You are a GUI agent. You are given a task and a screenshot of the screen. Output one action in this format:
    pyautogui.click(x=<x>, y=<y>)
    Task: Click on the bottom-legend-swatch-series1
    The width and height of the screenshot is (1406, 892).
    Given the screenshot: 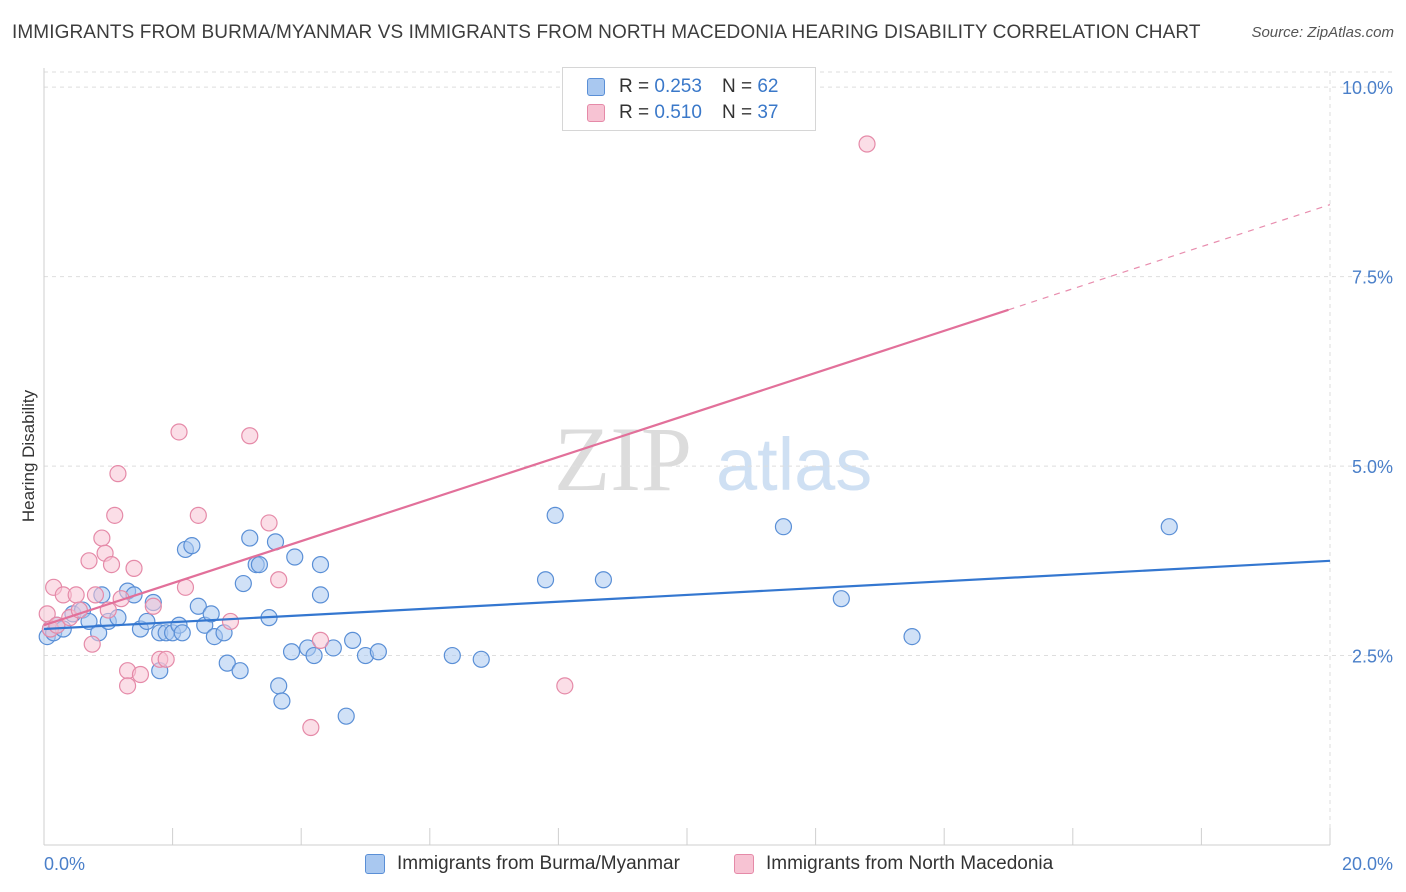 What is the action you would take?
    pyautogui.click(x=375, y=864)
    